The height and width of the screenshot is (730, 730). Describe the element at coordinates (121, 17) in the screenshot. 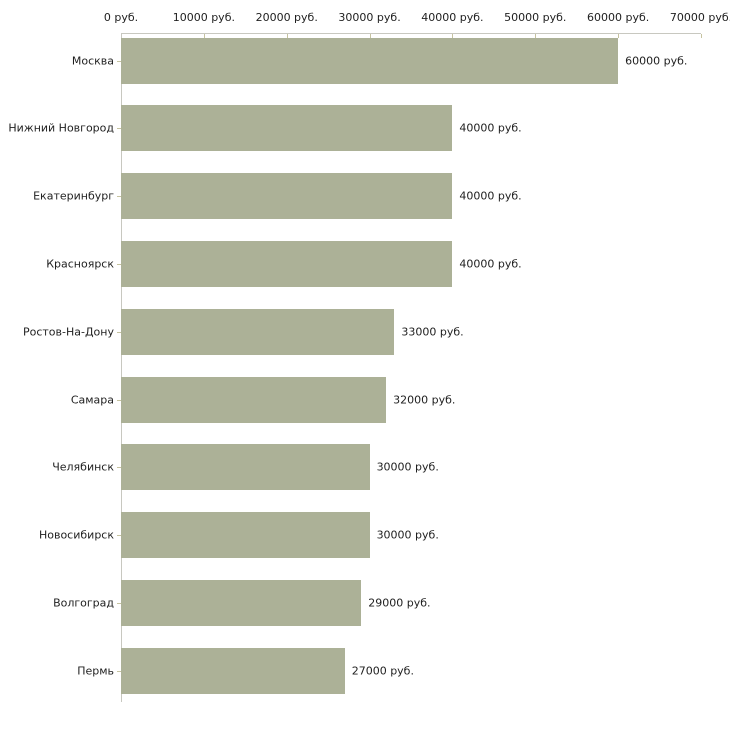

I see `x-tick-label: 0 руб.` at that location.